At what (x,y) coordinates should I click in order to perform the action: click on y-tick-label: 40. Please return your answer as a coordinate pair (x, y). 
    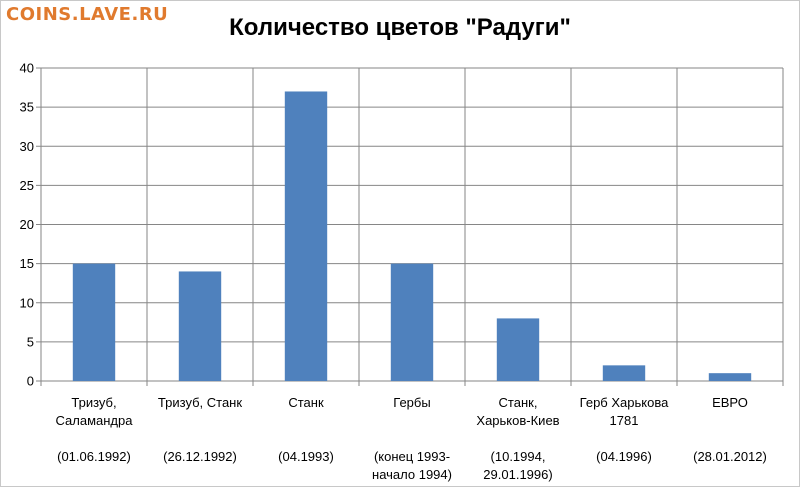
    Looking at the image, I should click on (27, 68).